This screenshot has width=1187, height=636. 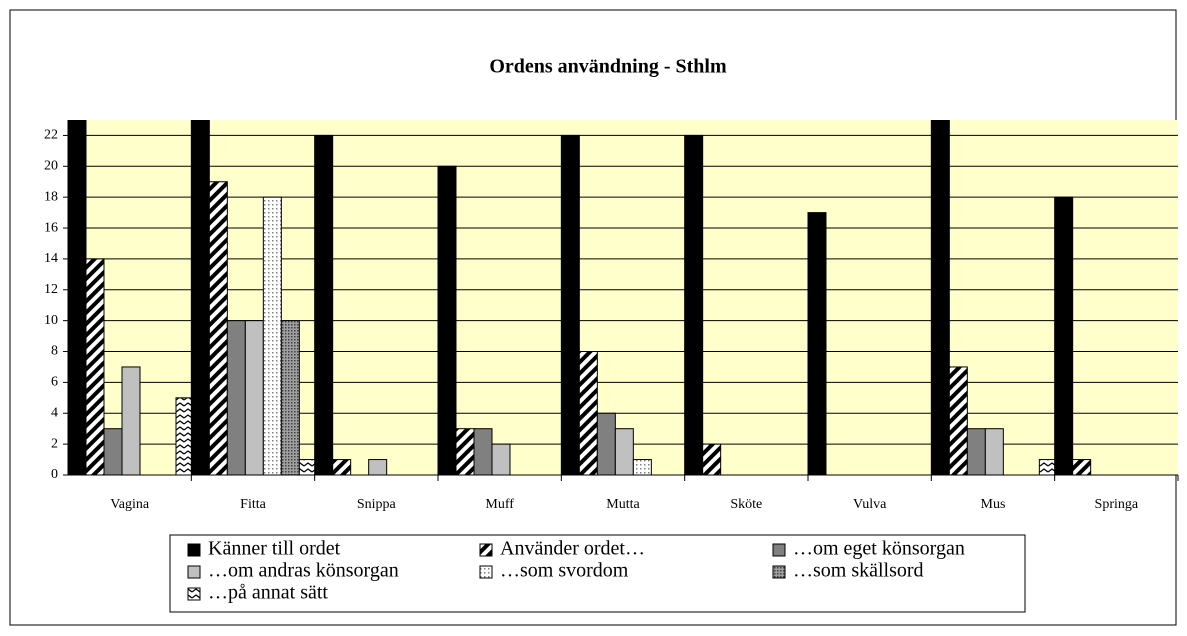 What do you see at coordinates (746, 504) in the screenshot?
I see `x-tick-label: Sköte` at bounding box center [746, 504].